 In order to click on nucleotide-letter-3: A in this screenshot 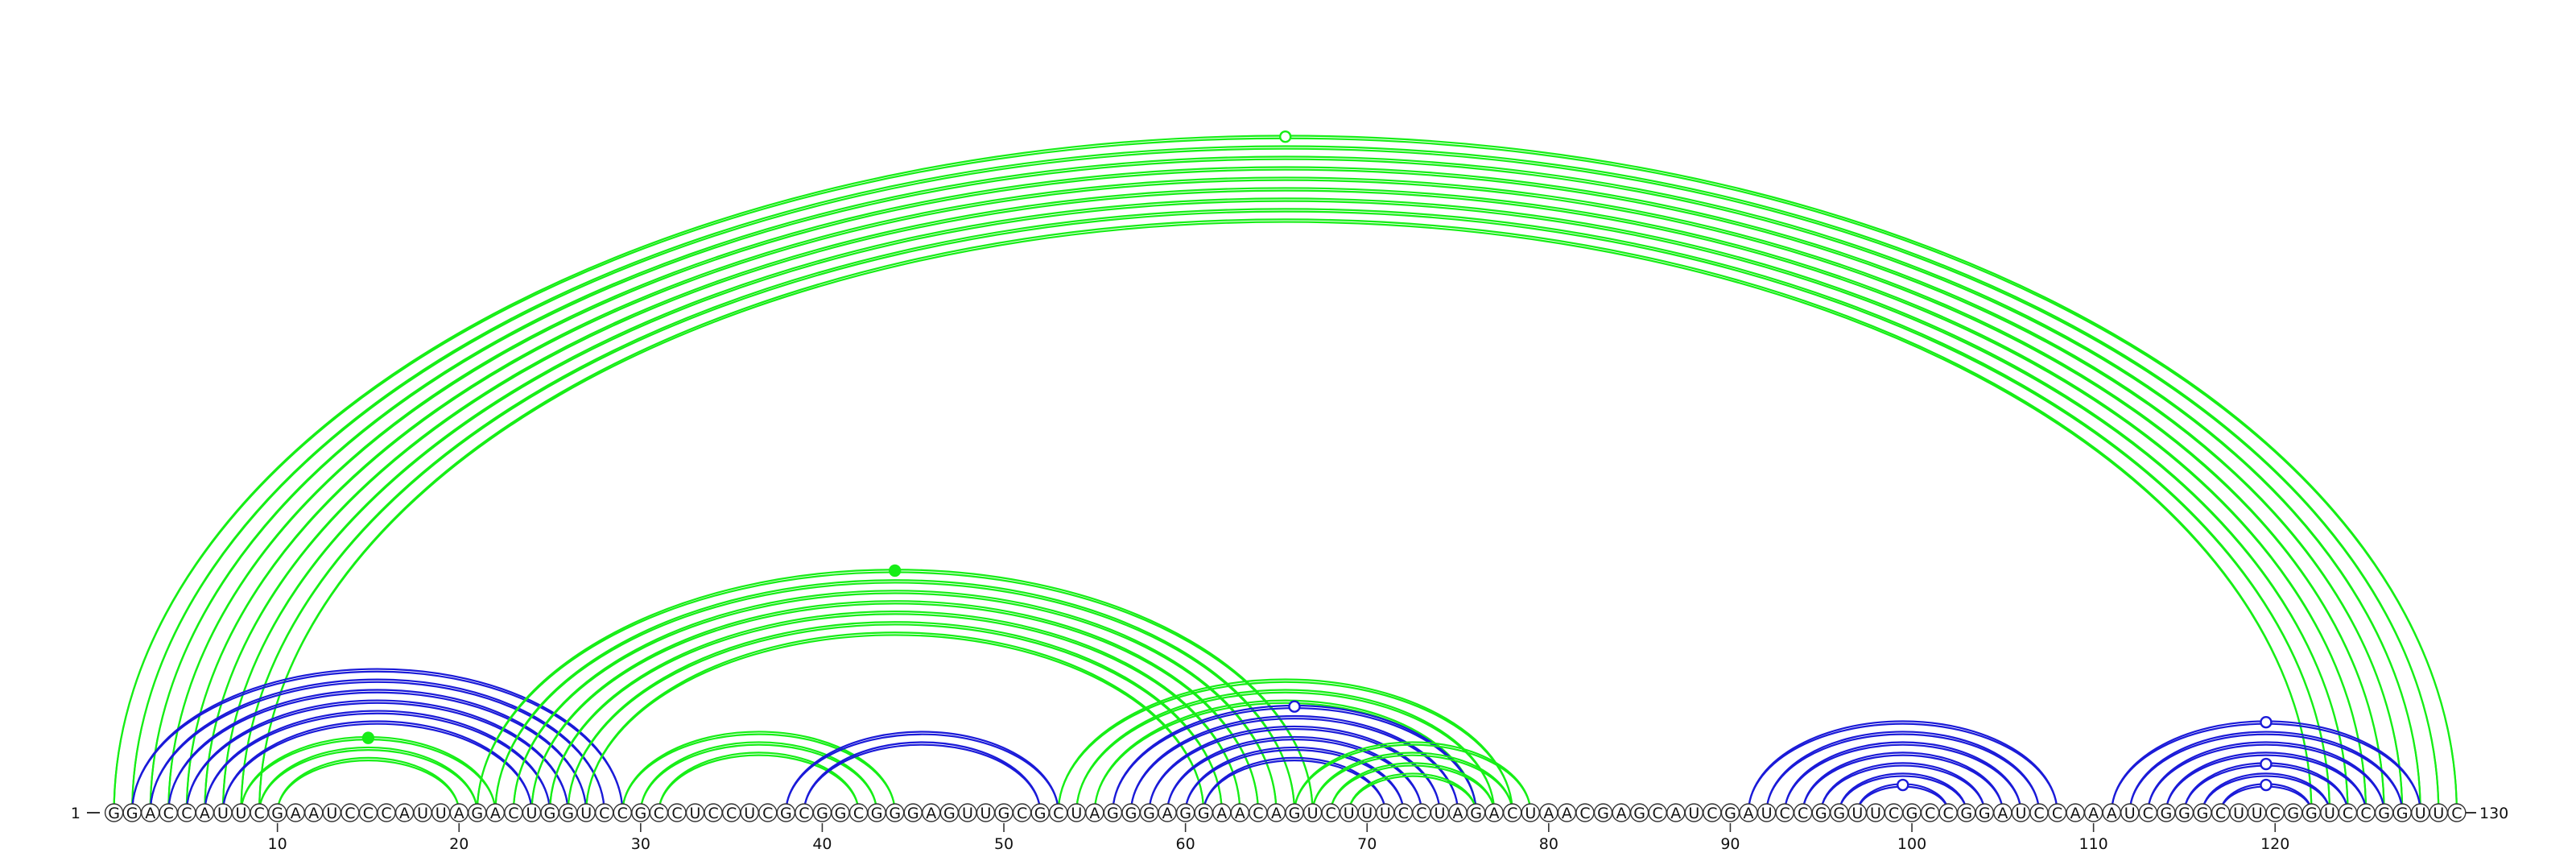, I will do `click(150, 813)`.